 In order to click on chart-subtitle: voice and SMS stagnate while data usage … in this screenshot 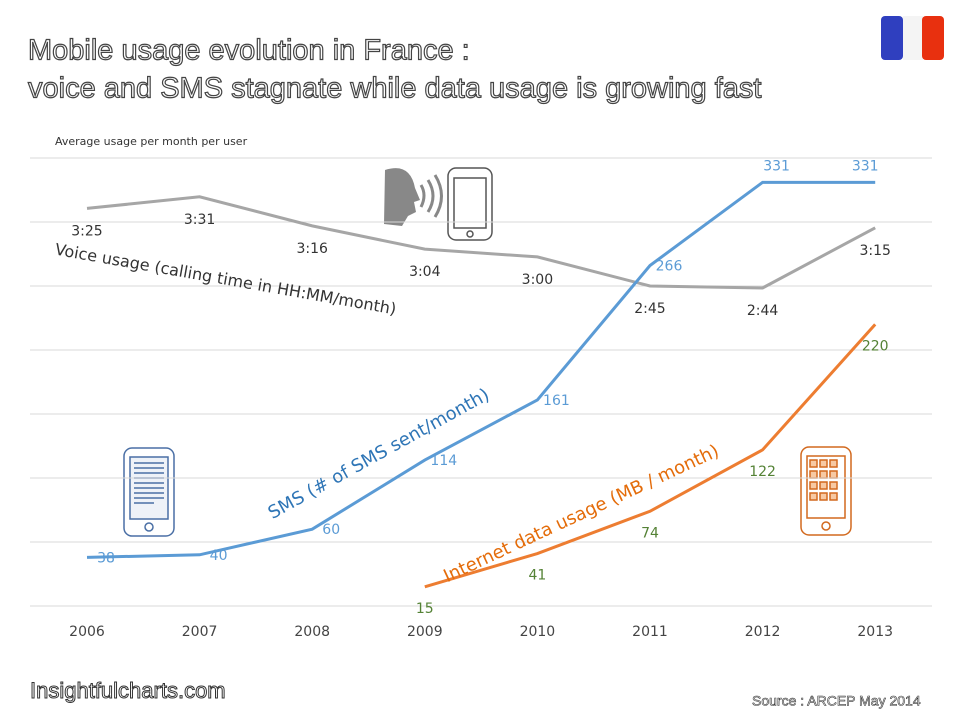, I will do `click(394, 89)`.